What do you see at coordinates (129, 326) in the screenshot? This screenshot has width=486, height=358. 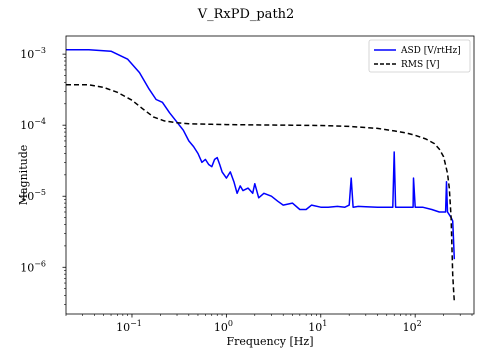 I see `x-tick-label: 10⁻¹` at bounding box center [129, 326].